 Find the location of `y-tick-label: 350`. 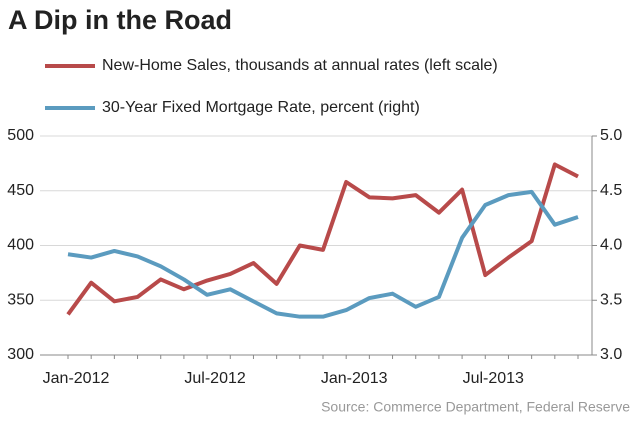

y-tick-label: 350 is located at coordinates (20, 299).